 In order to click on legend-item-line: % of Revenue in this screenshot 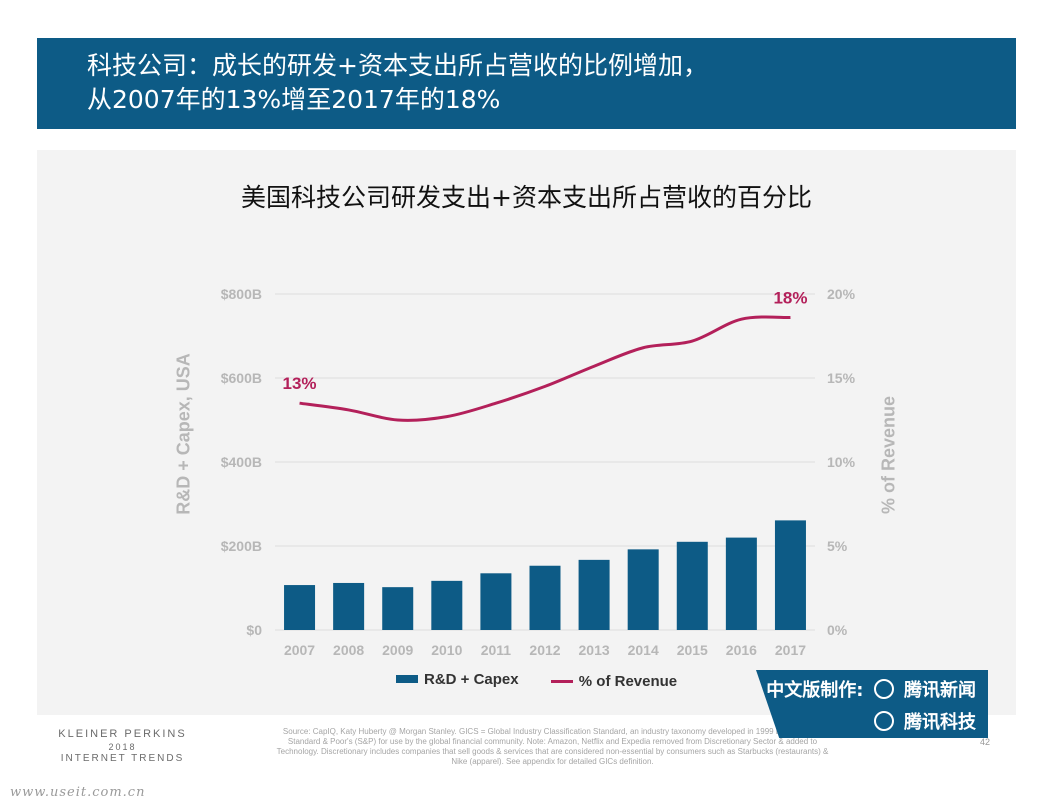, I will do `click(614, 681)`.